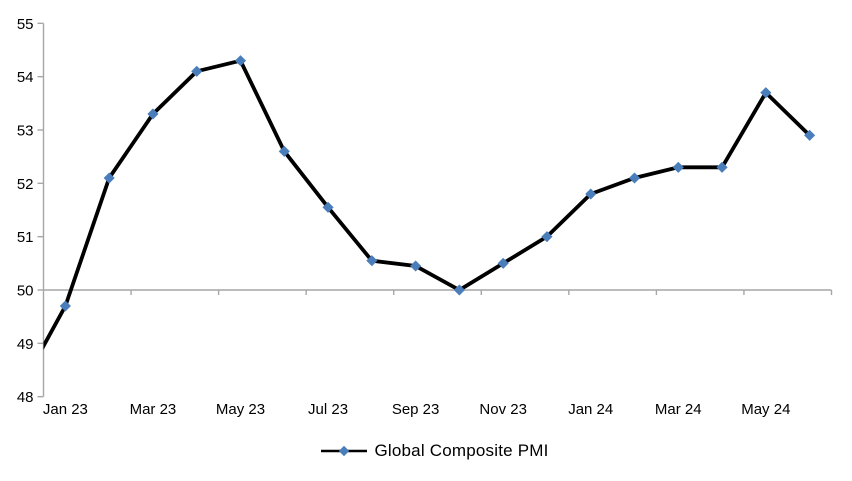  What do you see at coordinates (25, 291) in the screenshot?
I see `y-axis-tick-label: 50` at bounding box center [25, 291].